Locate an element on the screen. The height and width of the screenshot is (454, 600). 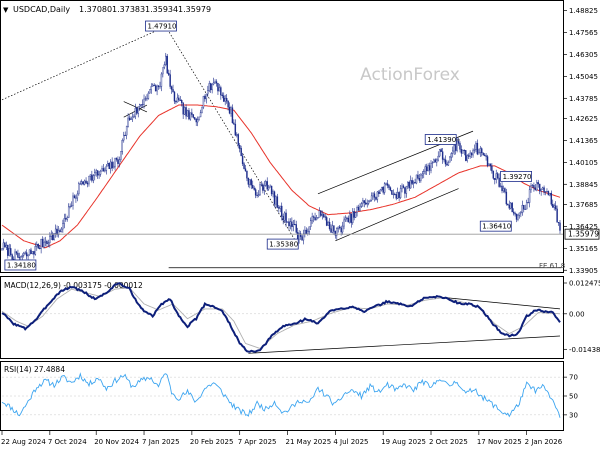
time-axis-label: 4 Jul 2025 is located at coordinates (350, 442).